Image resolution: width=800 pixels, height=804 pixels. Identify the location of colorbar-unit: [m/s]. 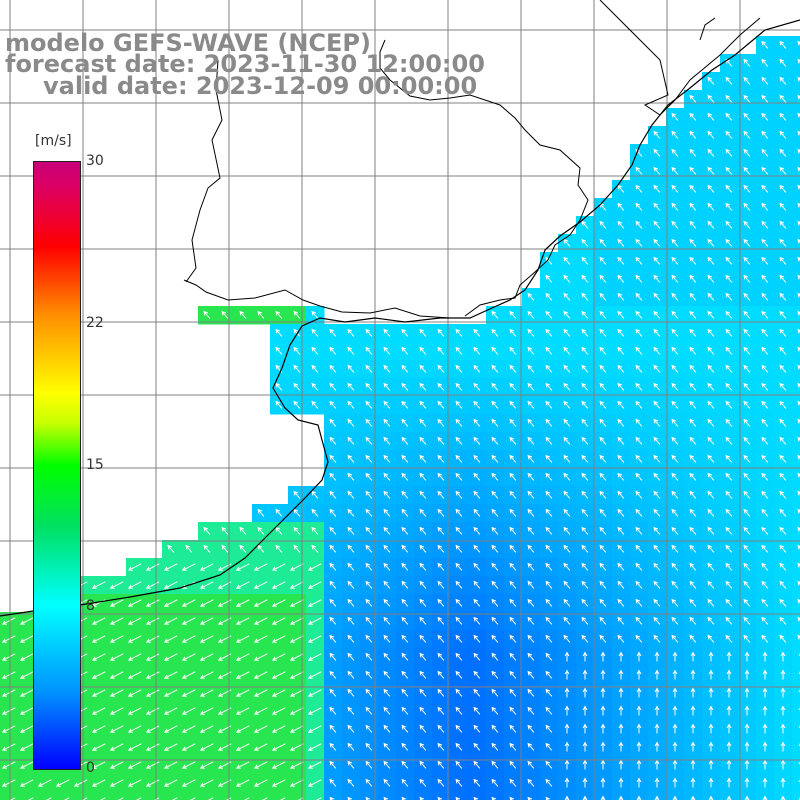
(53, 141).